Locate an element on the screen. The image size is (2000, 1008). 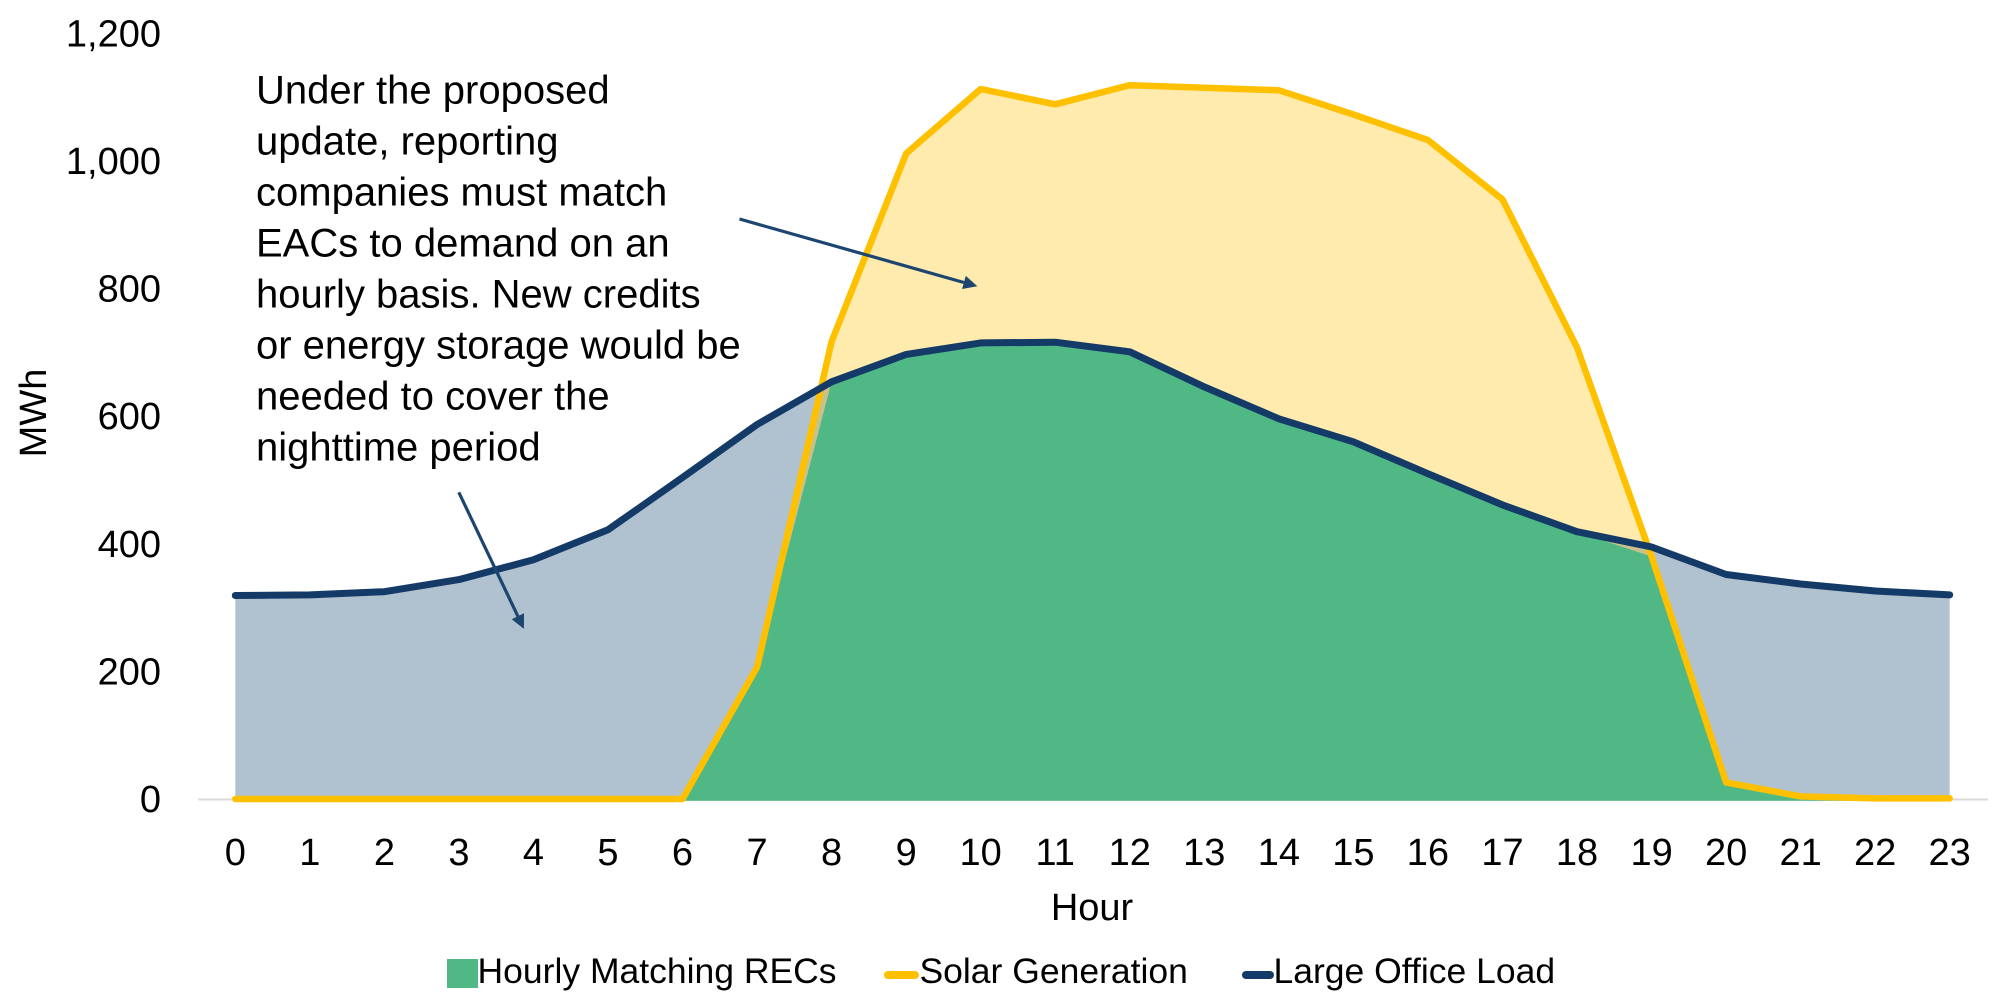
svg-text: Hour is located at coordinates (1092, 908).